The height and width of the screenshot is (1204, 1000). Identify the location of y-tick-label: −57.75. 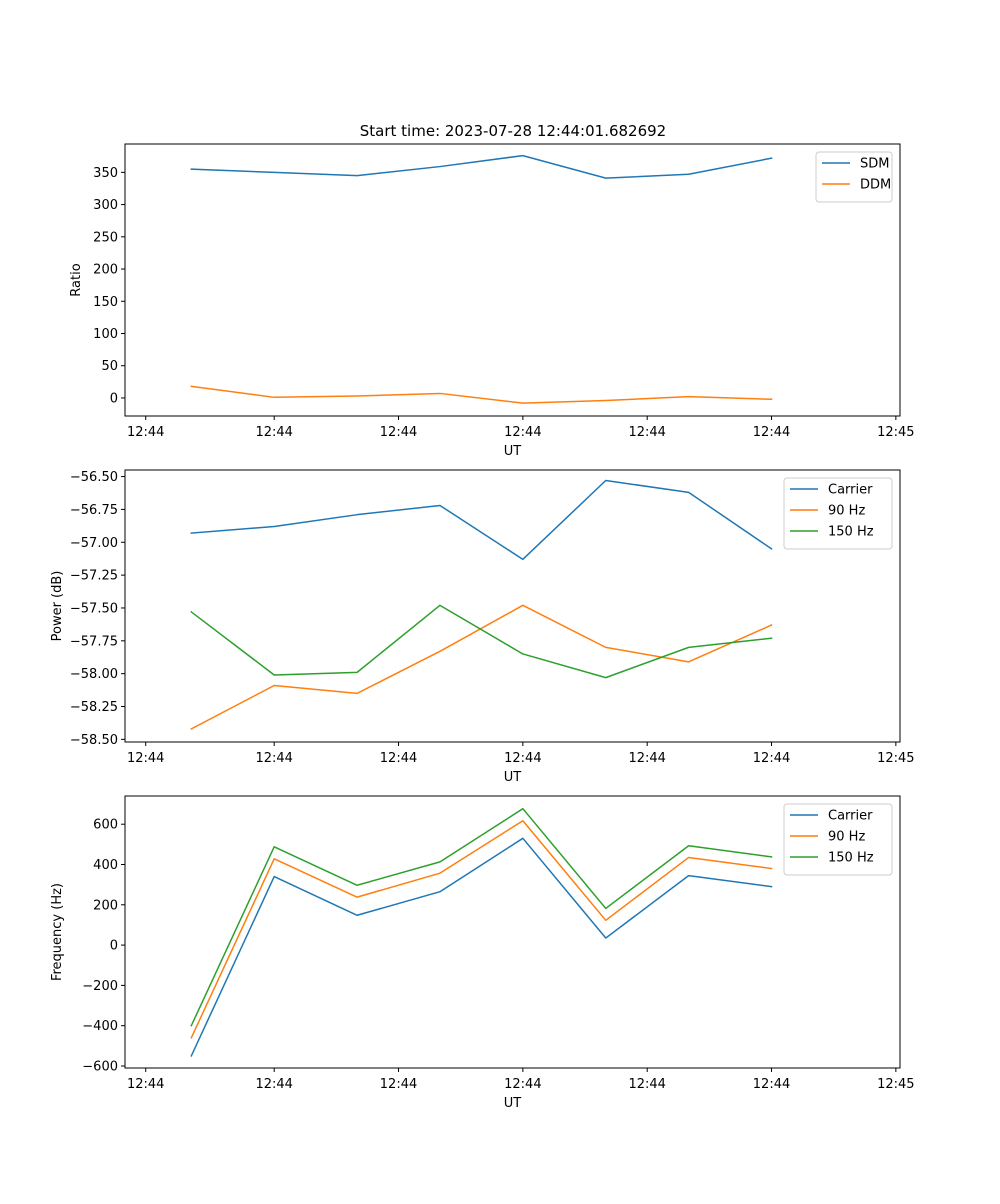
(94, 641).